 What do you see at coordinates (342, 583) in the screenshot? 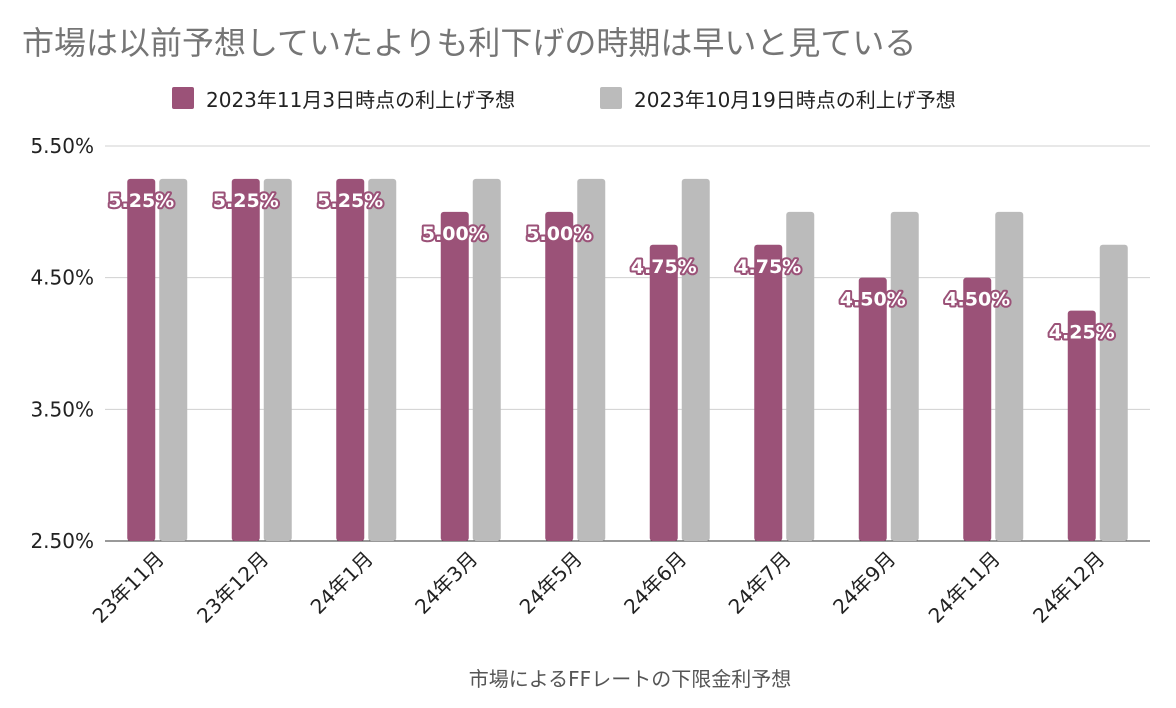
I see `x-tick-label: 24年1月` at bounding box center [342, 583].